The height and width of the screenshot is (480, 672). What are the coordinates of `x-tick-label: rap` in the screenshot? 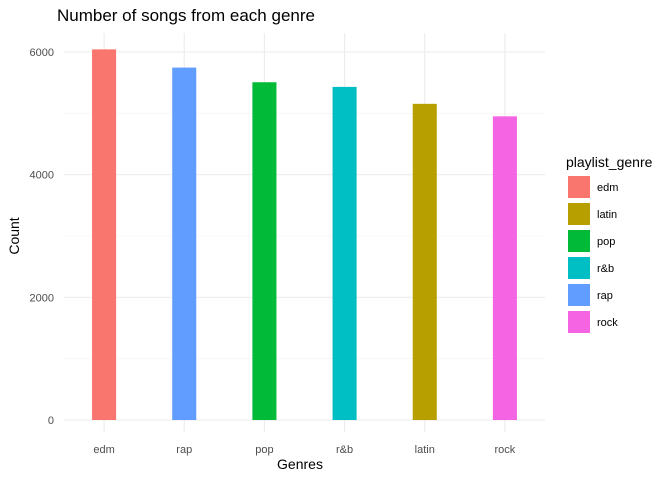 It's located at (184, 450).